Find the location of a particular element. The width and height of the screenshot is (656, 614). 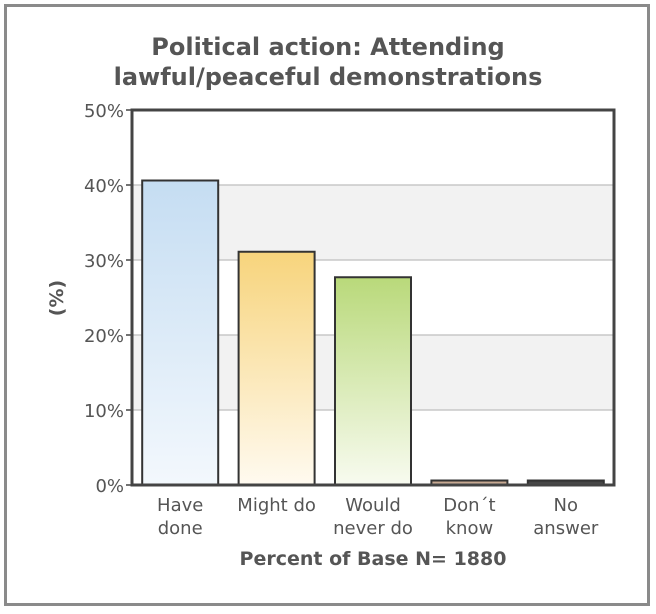

x-axis-label: Percent of Base N= 1880 is located at coordinates (373, 559).